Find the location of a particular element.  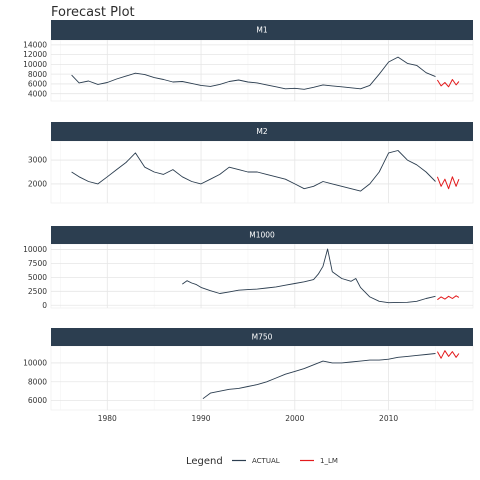

facet-strip-label: M1000 is located at coordinates (262, 235).